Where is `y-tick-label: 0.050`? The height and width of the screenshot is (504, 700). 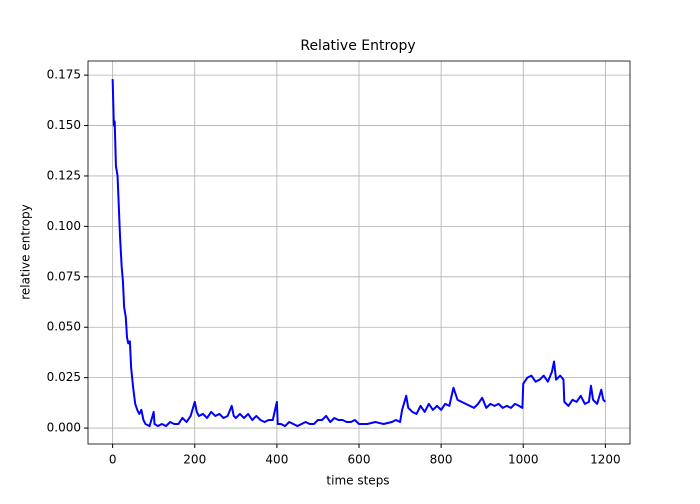 y-tick-label: 0.050 is located at coordinates (64, 327).